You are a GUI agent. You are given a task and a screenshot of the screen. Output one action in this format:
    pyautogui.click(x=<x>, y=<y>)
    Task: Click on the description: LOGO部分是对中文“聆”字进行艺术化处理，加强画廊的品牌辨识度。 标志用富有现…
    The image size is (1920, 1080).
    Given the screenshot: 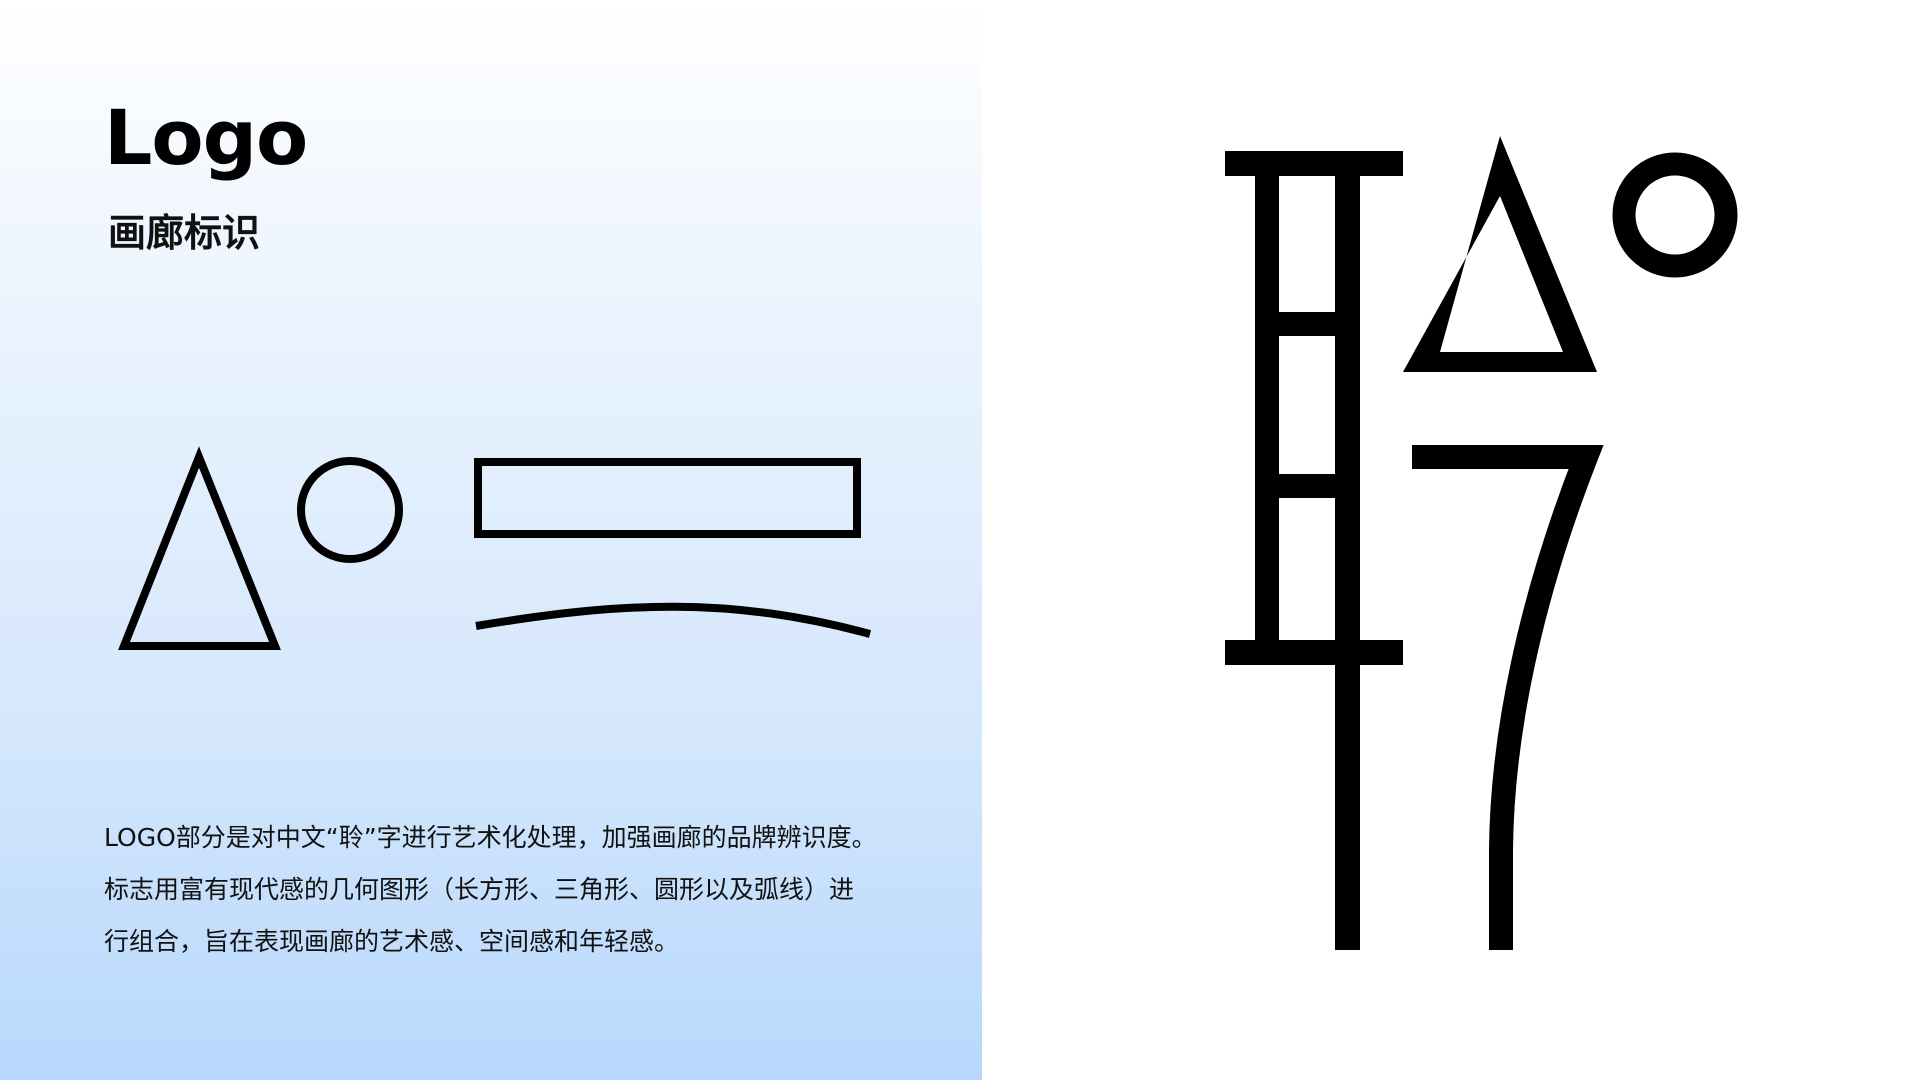 What is the action you would take?
    pyautogui.click(x=524, y=890)
    